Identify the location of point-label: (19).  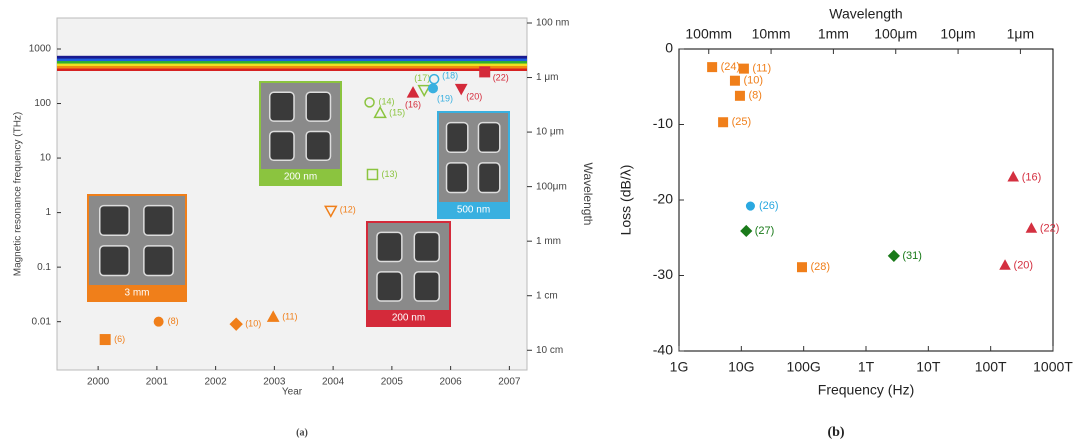
(445, 99).